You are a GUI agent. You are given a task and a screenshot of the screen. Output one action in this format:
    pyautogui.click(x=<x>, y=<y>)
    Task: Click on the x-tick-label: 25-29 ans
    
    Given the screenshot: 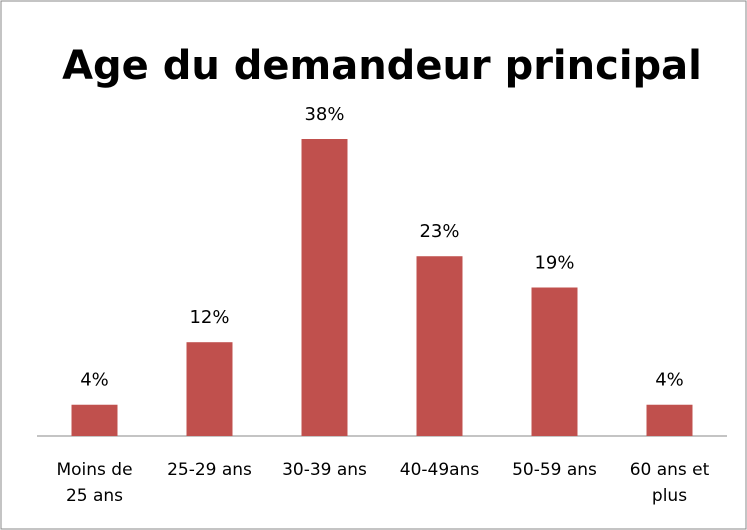 What is the action you would take?
    pyautogui.click(x=209, y=470)
    